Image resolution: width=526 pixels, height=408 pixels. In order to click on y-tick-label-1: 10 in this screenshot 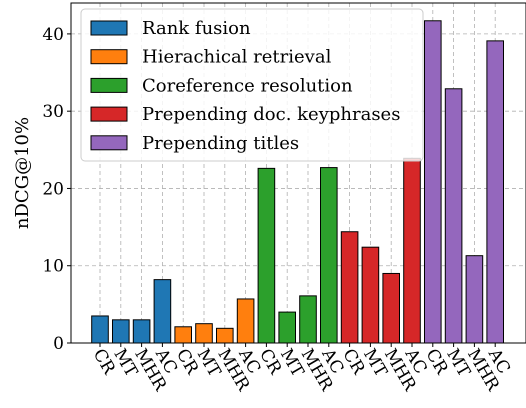, I will do `click(53, 267)`.